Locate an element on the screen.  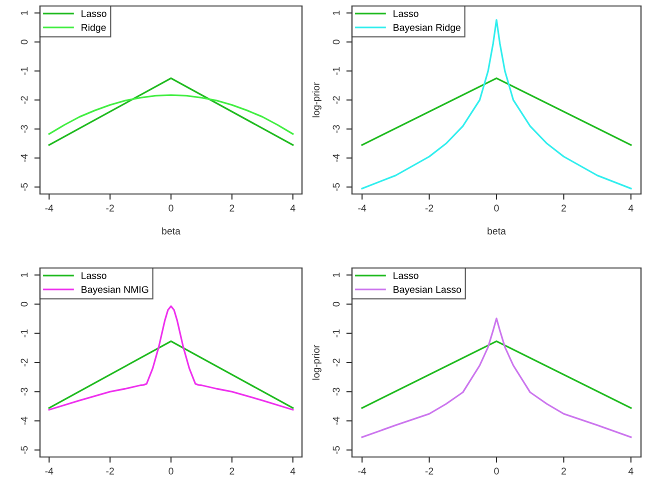
legend-label: Bayesian NMIG is located at coordinates (115, 290).